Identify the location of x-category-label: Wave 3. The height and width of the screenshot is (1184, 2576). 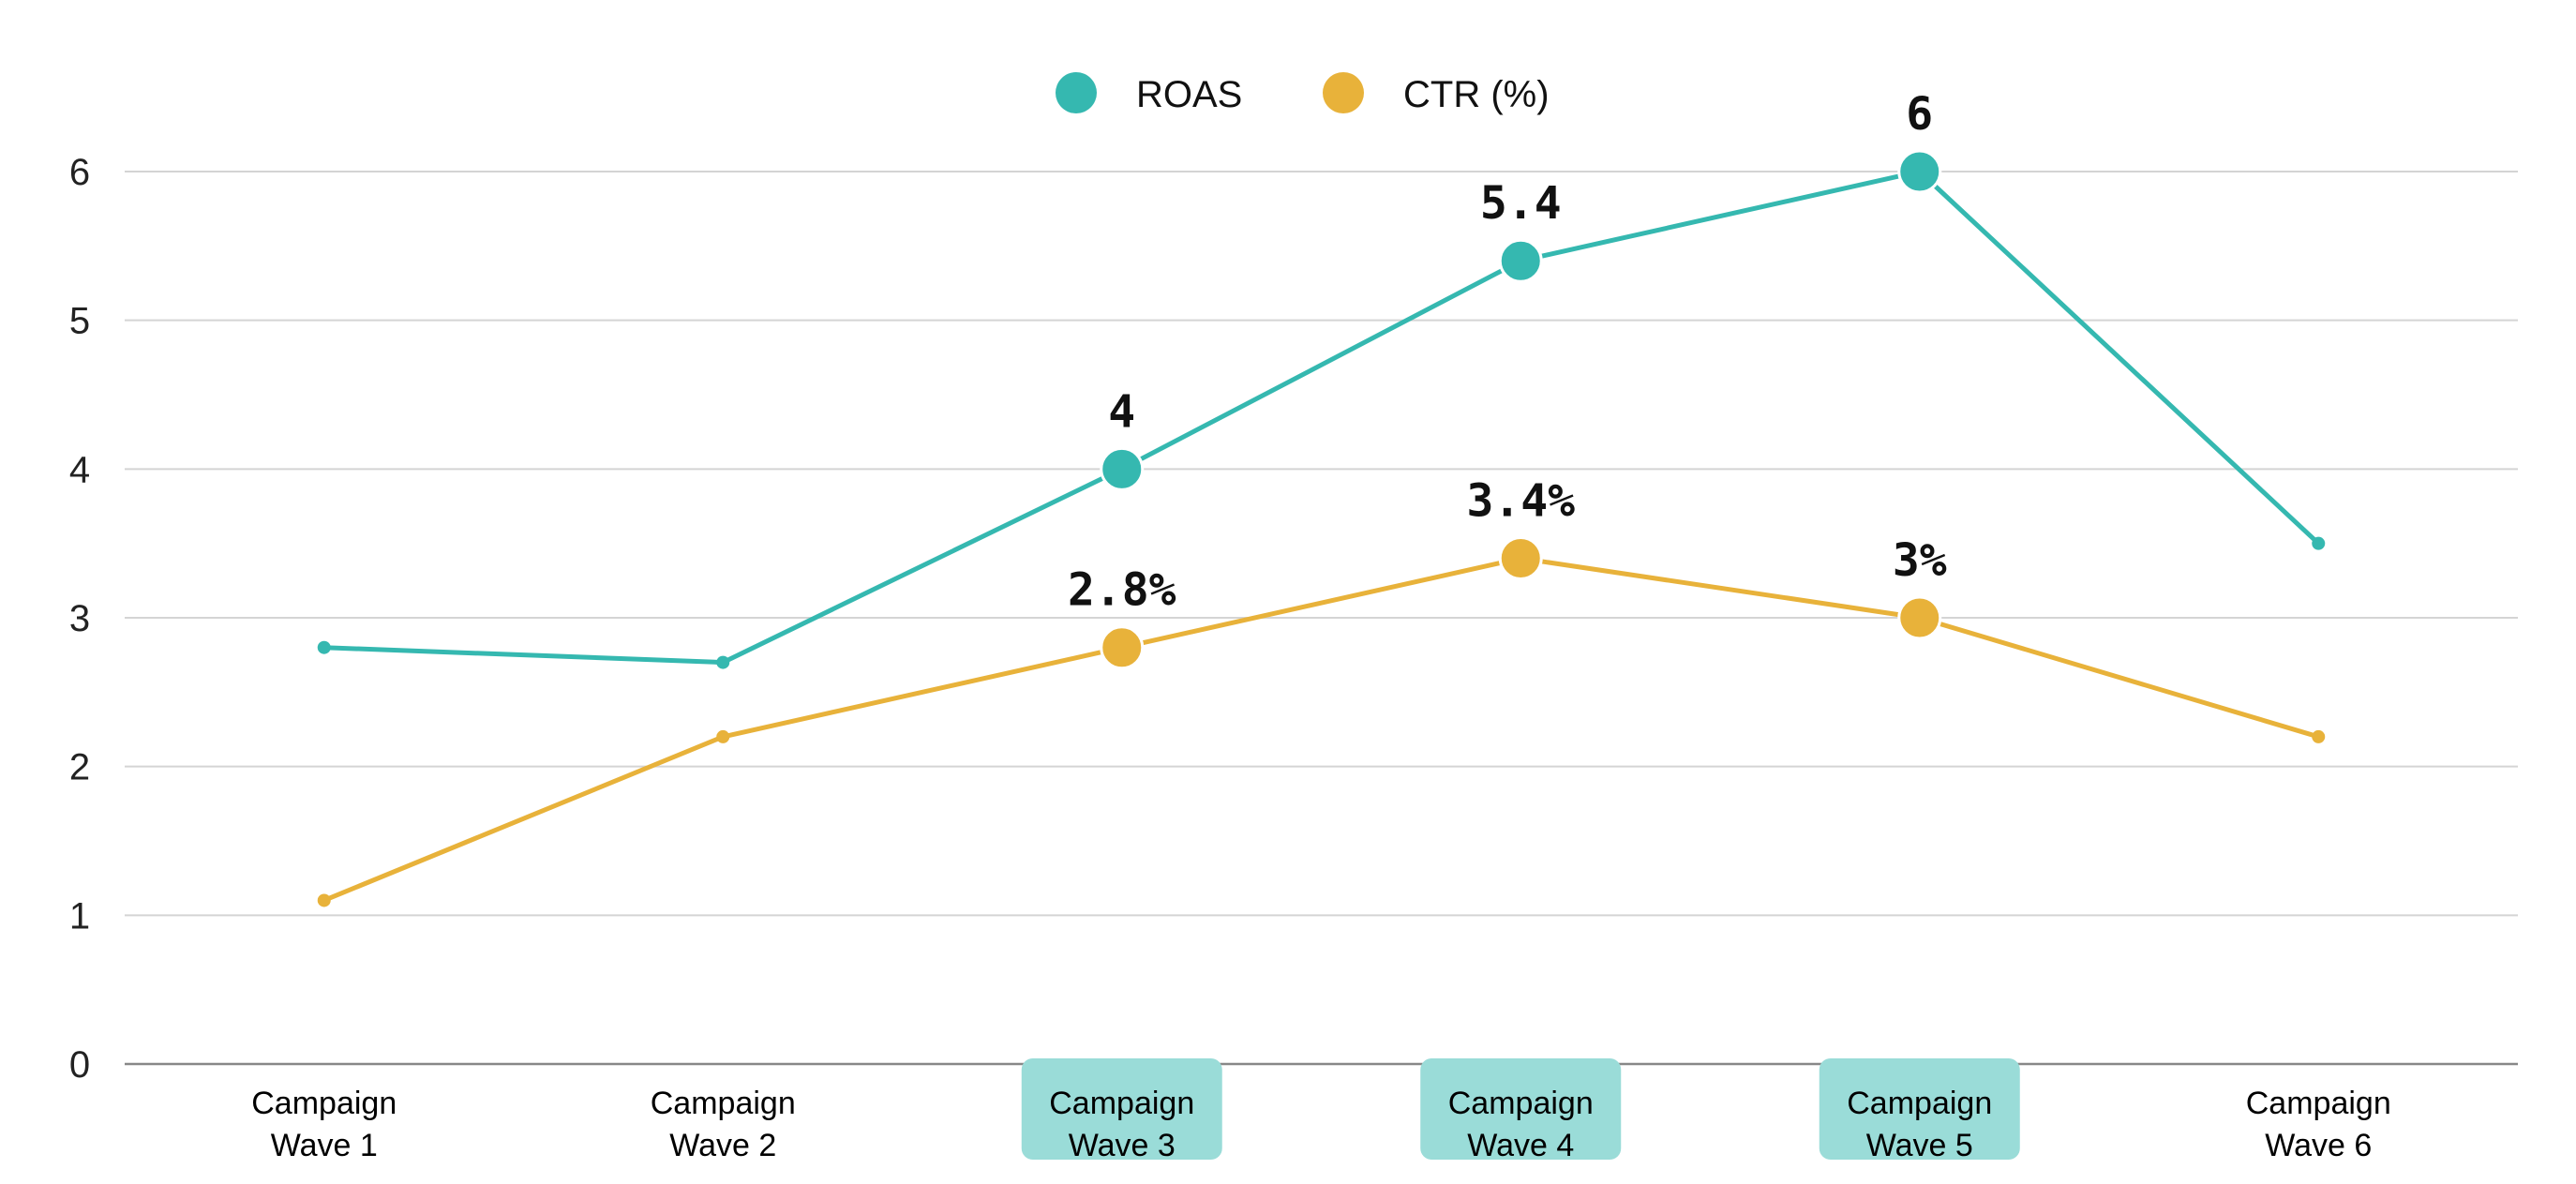
(1122, 1145).